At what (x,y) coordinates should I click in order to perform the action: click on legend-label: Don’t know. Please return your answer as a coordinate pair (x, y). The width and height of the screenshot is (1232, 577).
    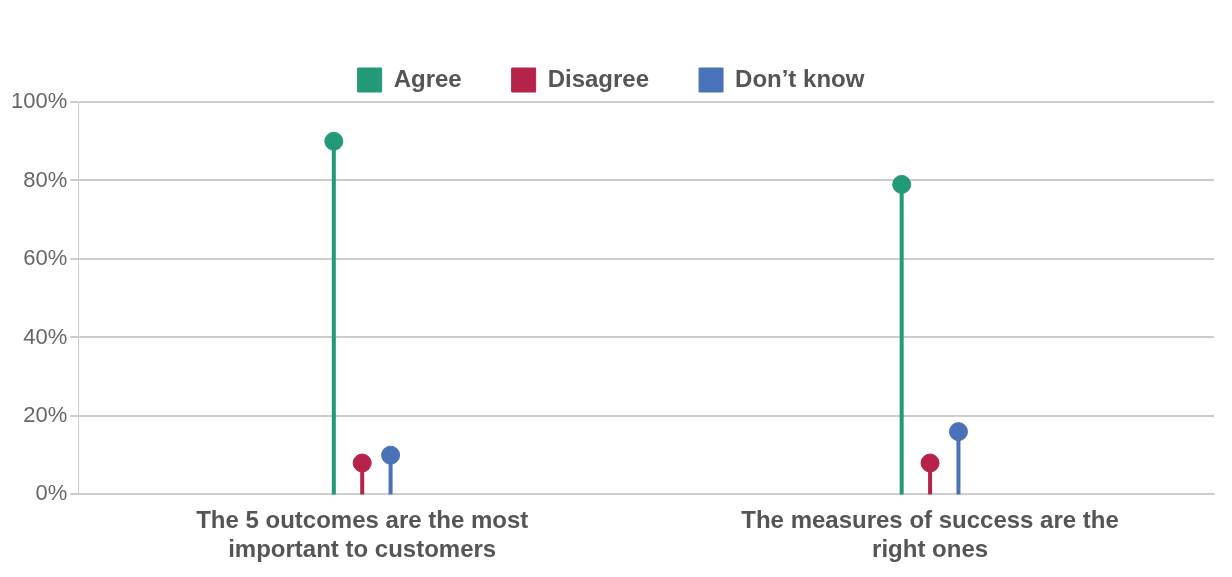
    Looking at the image, I should click on (800, 78).